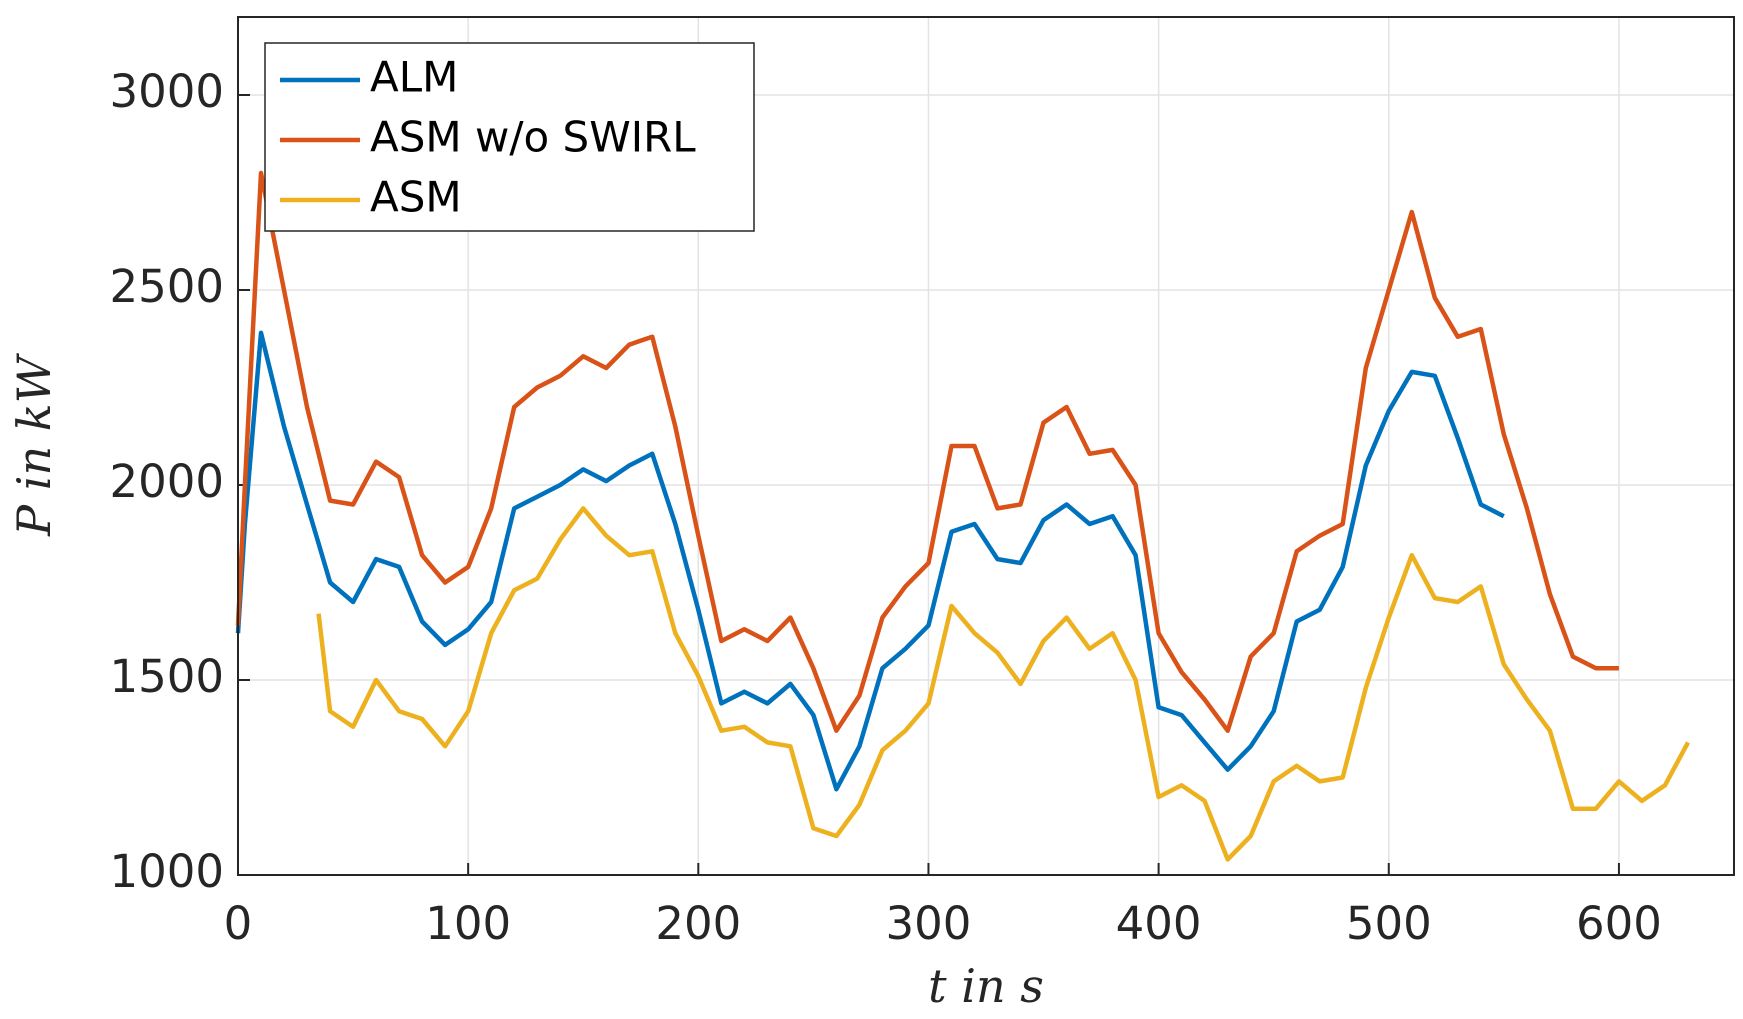  I want to click on legend: ALM ASM w/o SWIRL ASM, so click(509, 137).